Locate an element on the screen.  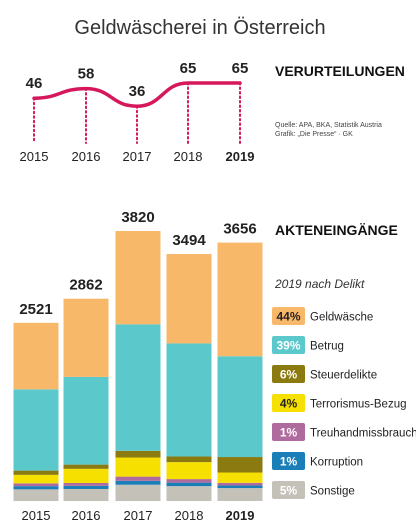
bar-segment-2016-steuerdelikte is located at coordinates (86, 466).